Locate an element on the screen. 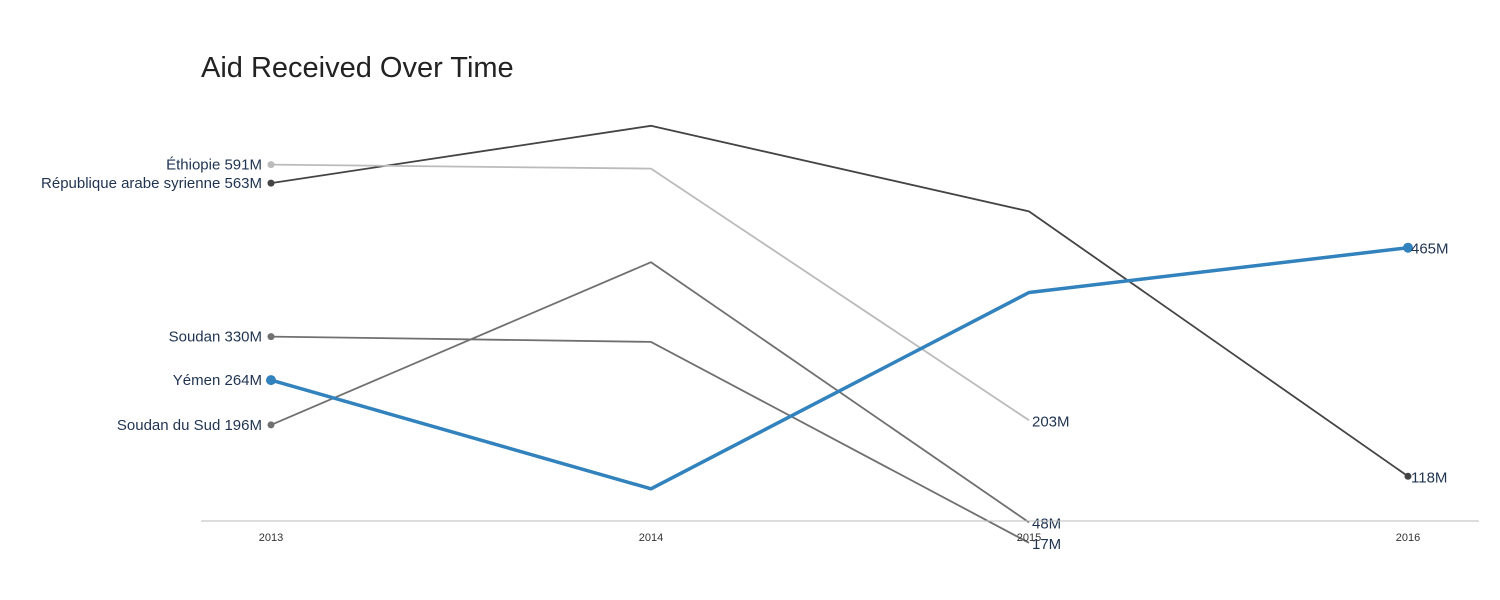 This screenshot has height=600, width=1500. x-axis-ticks: 2013 2014 2015 2016 is located at coordinates (839, 538).